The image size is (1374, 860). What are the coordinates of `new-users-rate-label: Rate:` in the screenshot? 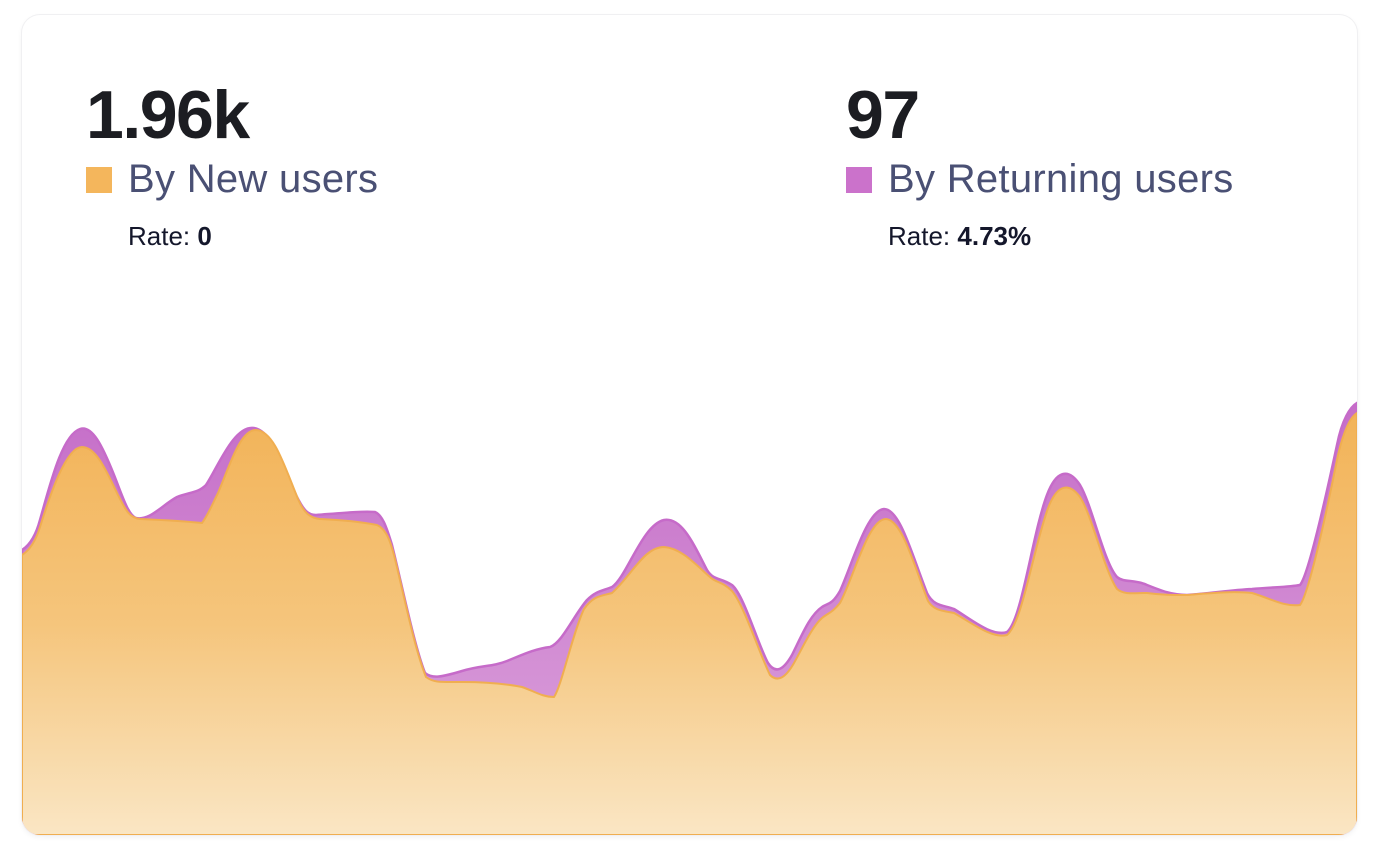 It's located at (159, 236).